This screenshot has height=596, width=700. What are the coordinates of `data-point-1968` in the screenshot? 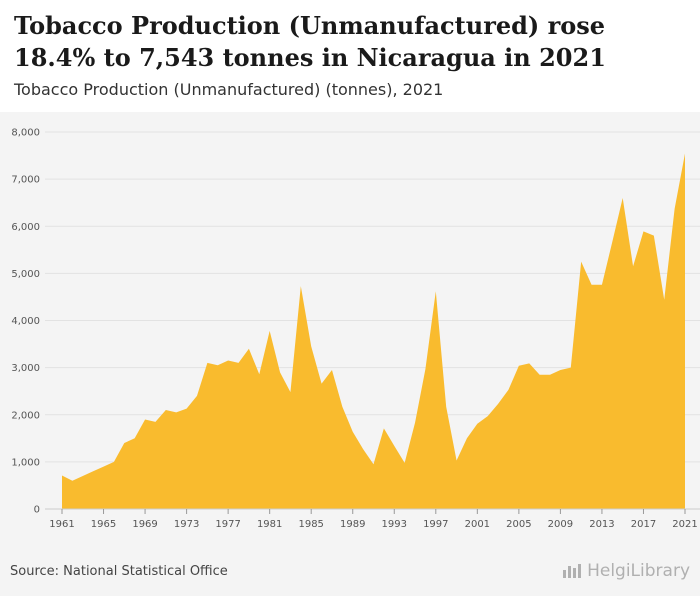 It's located at (135, 438).